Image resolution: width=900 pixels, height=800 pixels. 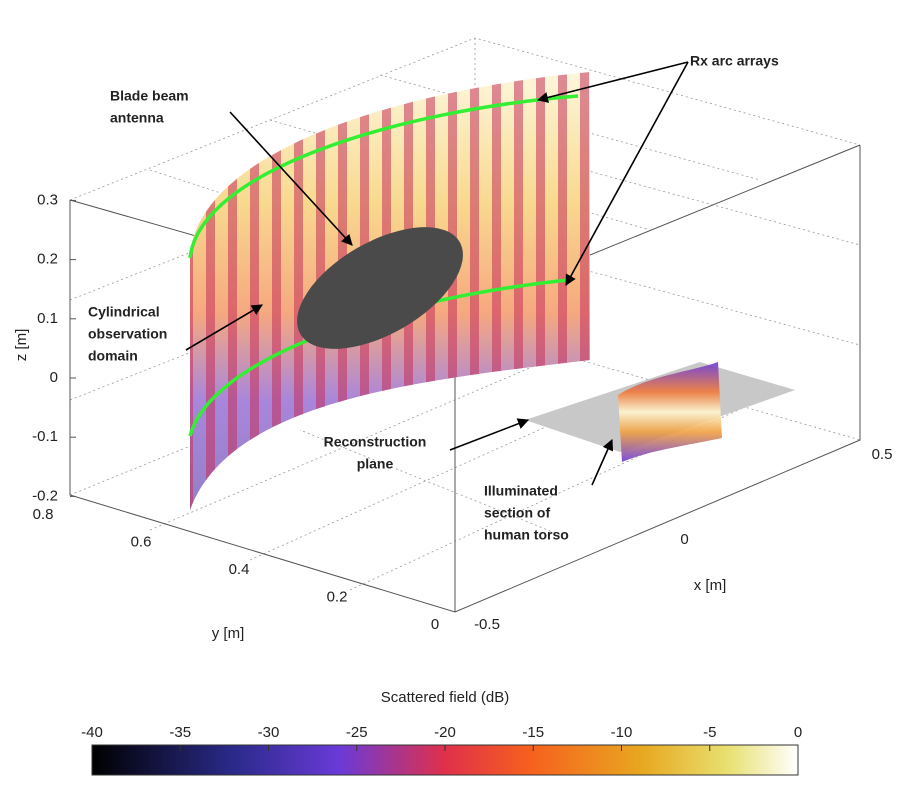 What do you see at coordinates (45, 495) in the screenshot?
I see `z-tick-label: -0.2` at bounding box center [45, 495].